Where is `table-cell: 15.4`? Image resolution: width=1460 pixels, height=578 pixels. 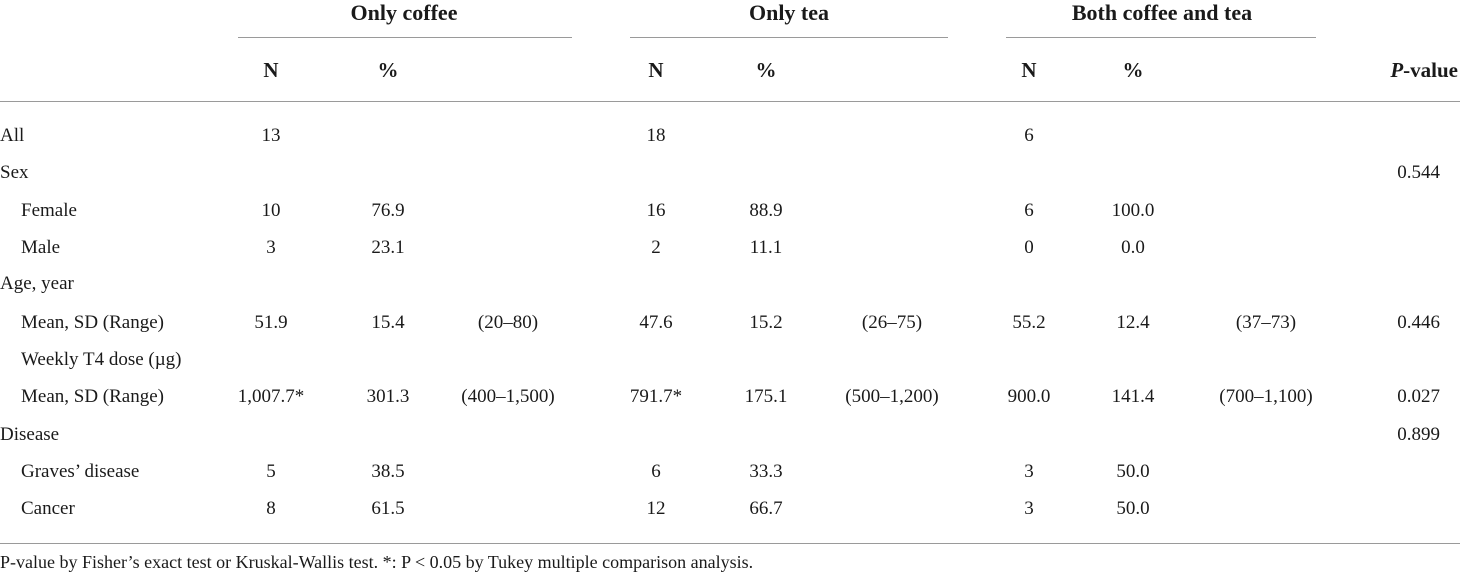
table-cell: 15.4 is located at coordinates (388, 322).